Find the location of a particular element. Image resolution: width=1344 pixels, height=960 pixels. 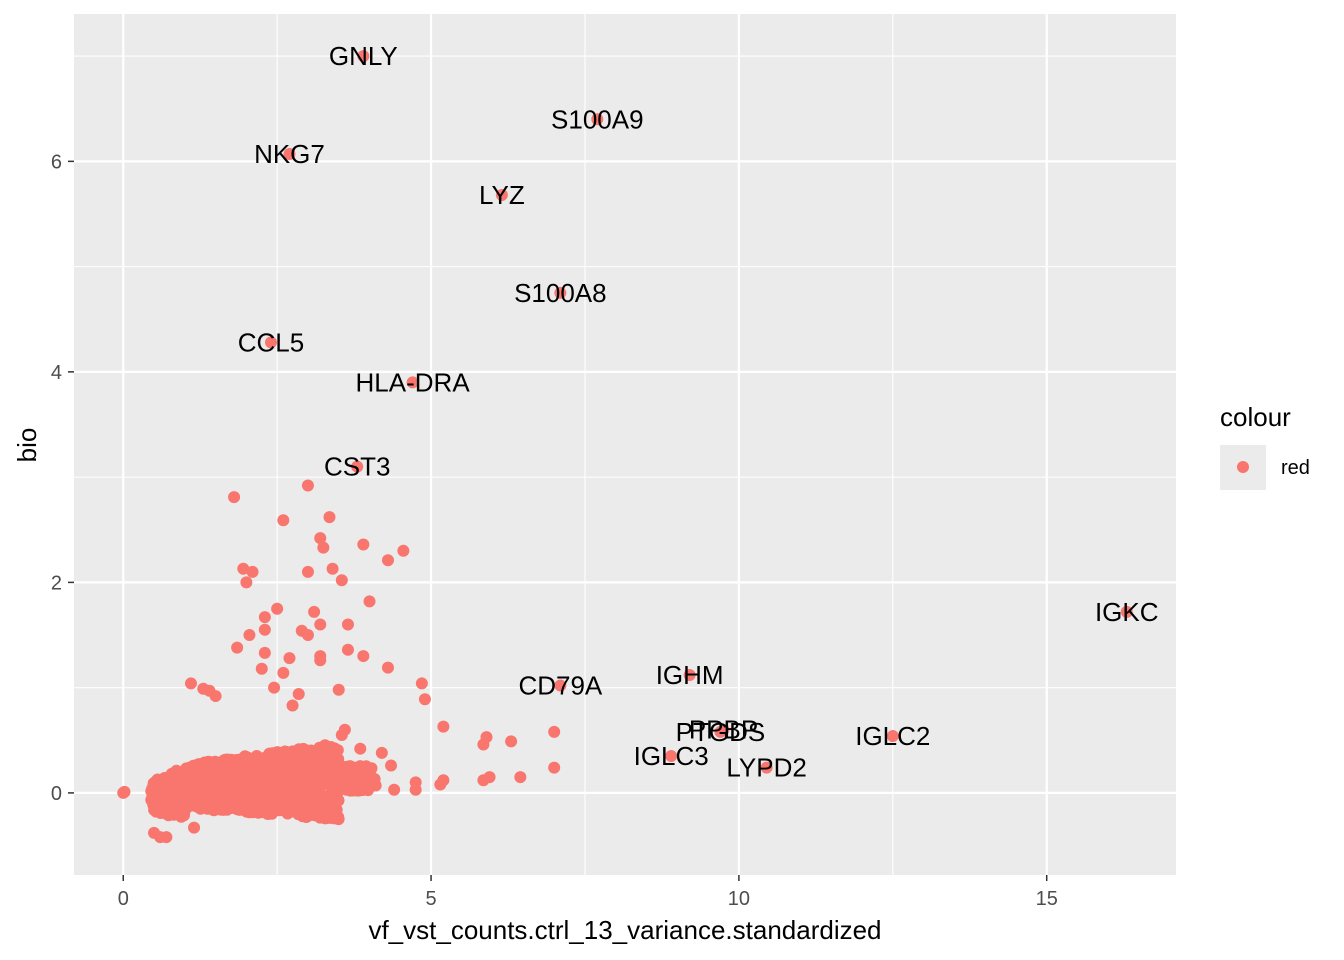

gene-label: NKG7 is located at coordinates (289, 154).